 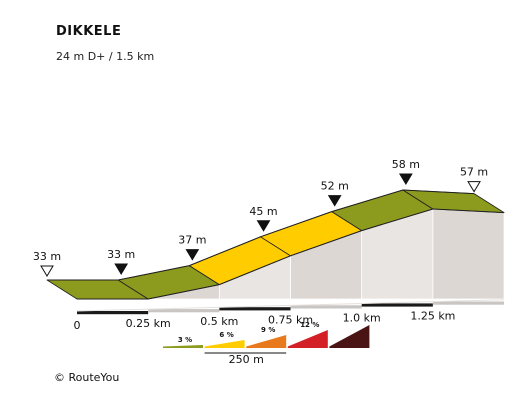 I want to click on elevation-label: 52 m, so click(x=335, y=186).